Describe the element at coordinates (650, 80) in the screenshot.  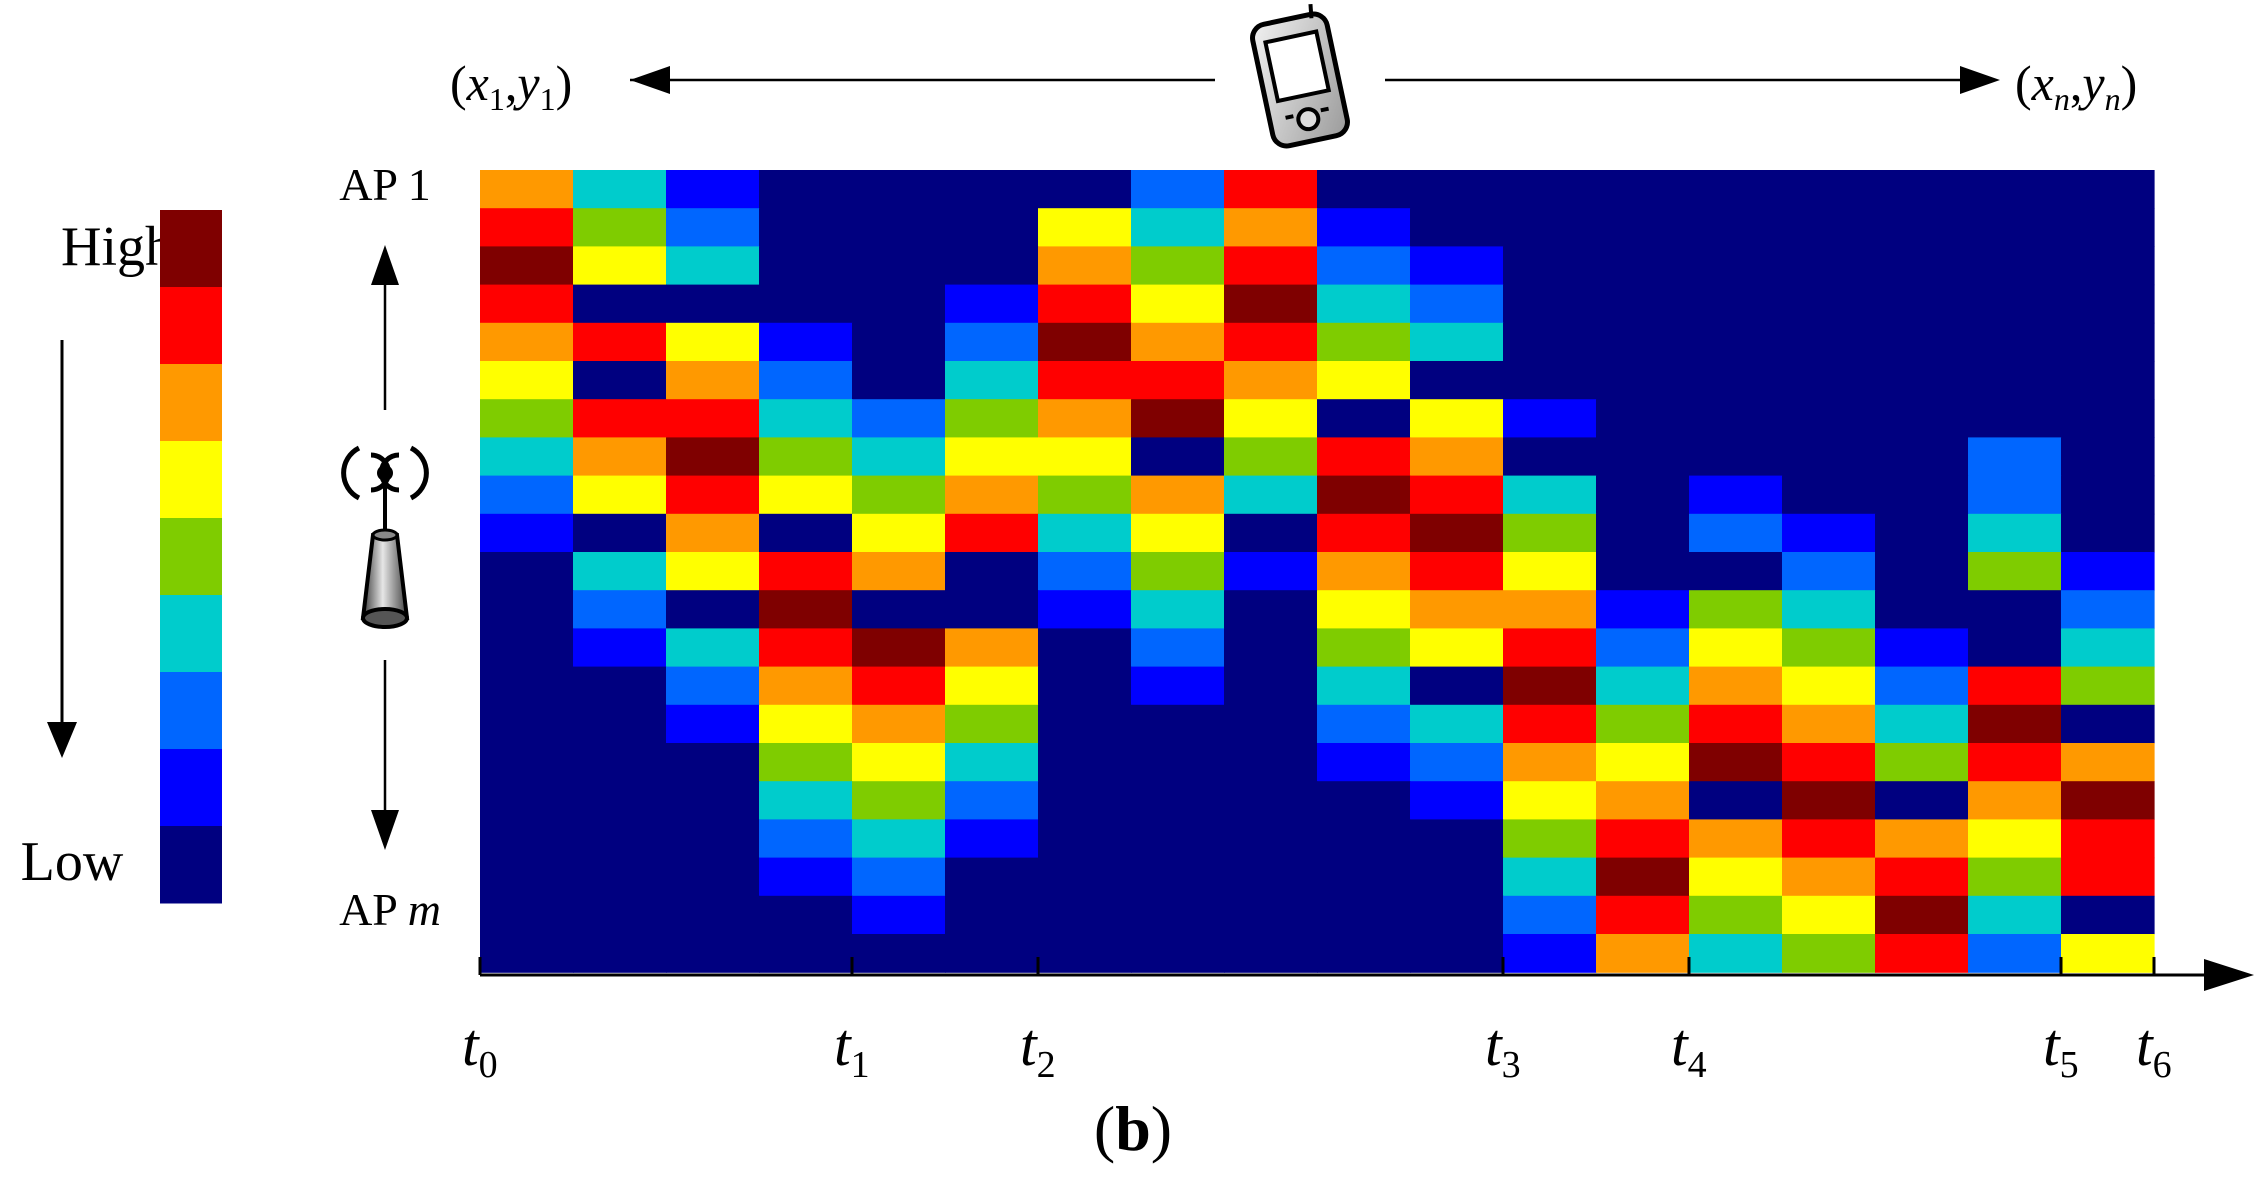
I see `arrow-left-head` at that location.